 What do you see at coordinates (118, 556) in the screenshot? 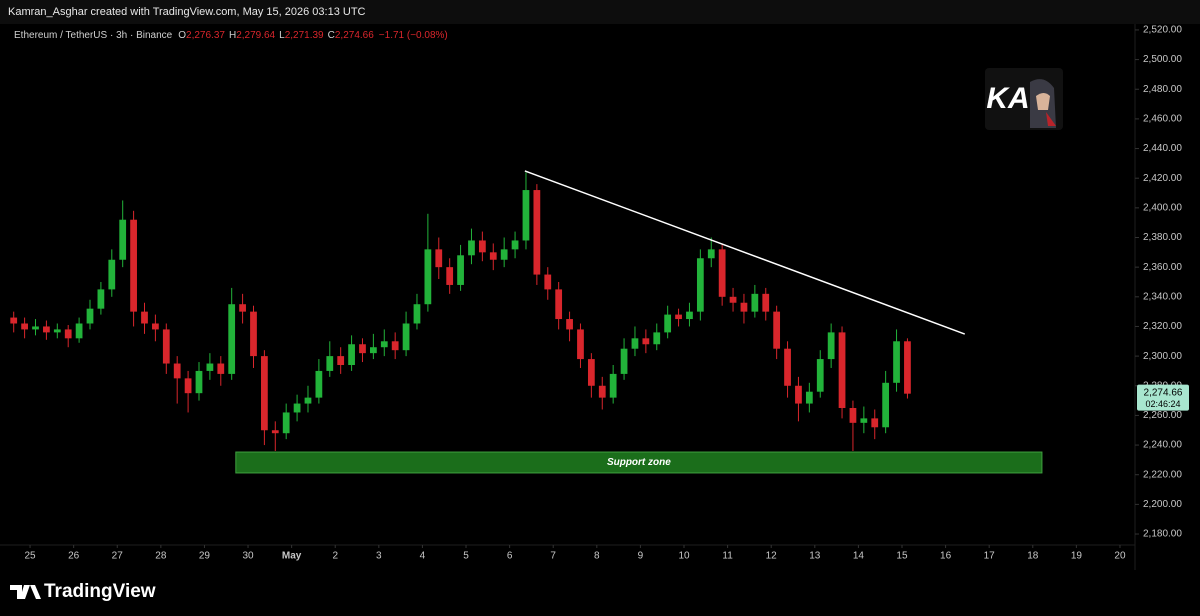
I see `x-tick-label: 27` at bounding box center [118, 556].